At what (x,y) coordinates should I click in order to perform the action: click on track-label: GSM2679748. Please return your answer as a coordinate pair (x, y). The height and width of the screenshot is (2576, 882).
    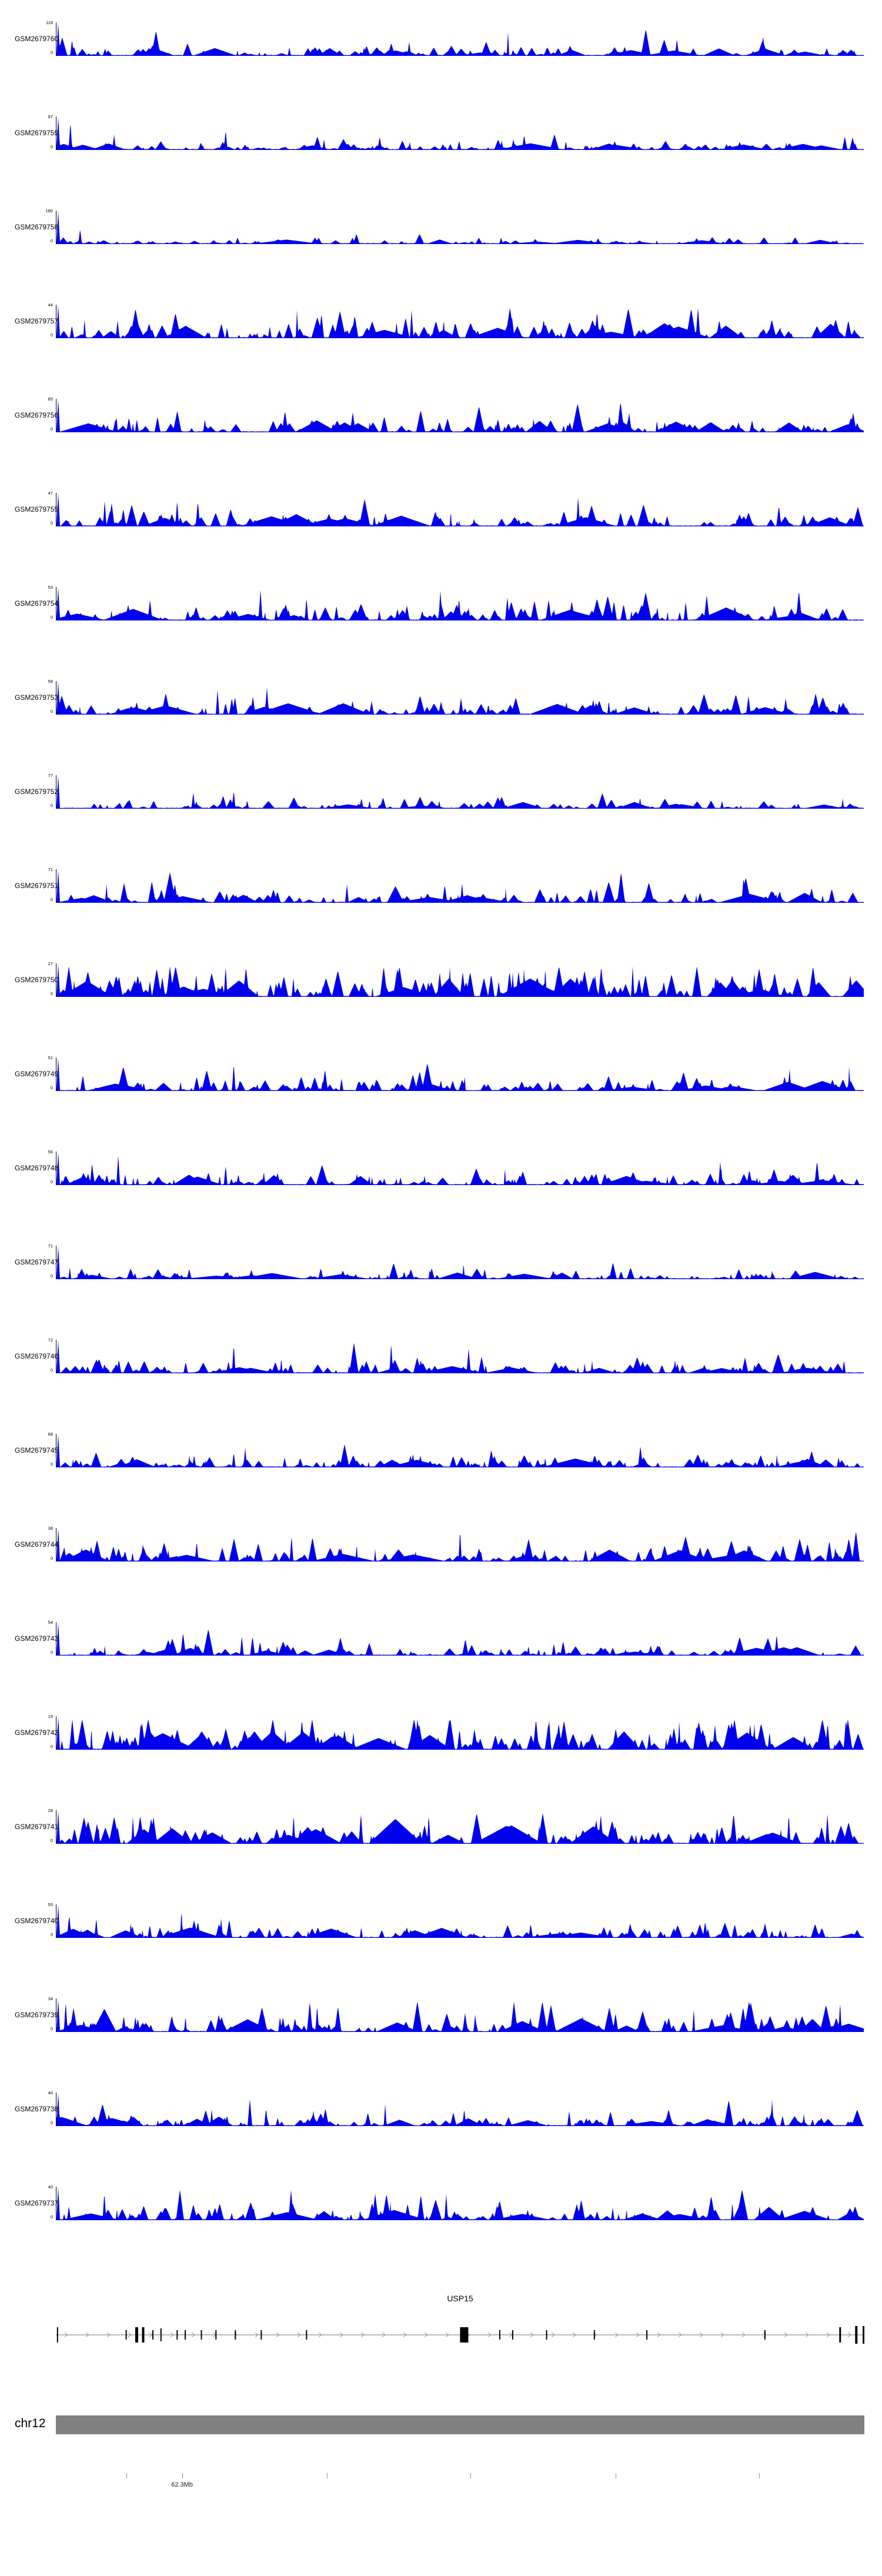
    Looking at the image, I should click on (37, 1168).